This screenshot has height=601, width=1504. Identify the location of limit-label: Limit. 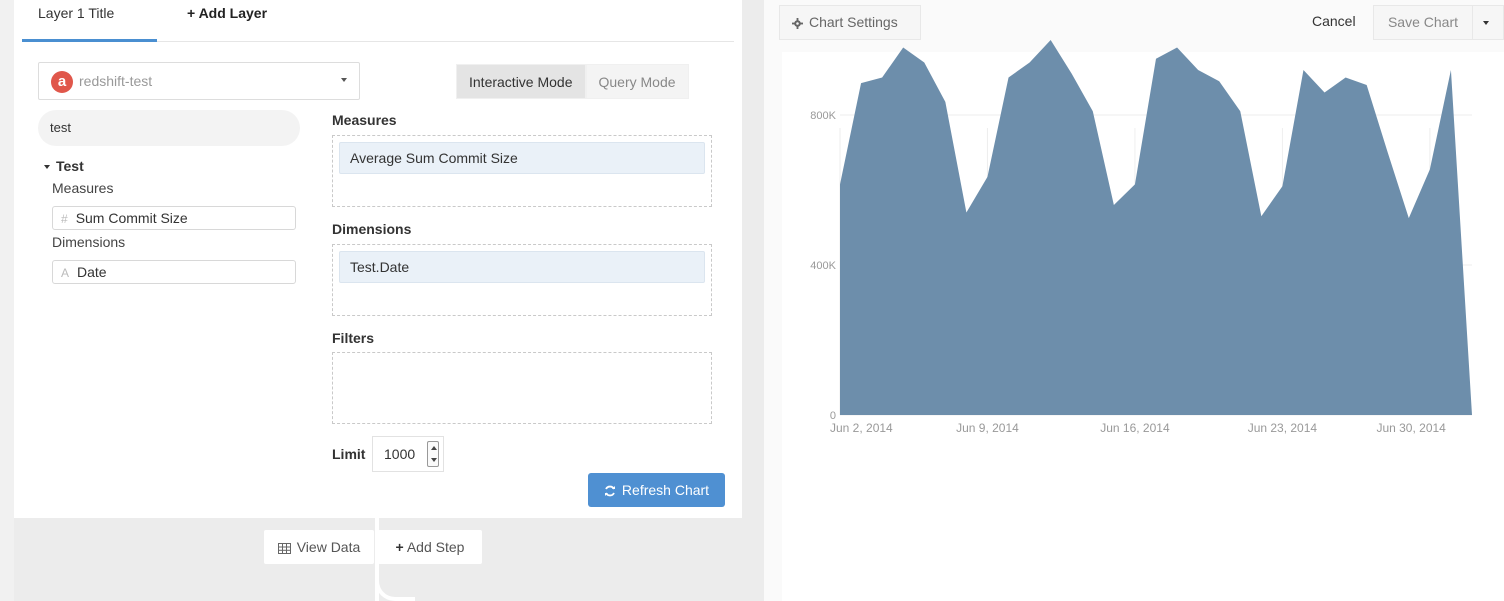
(349, 454).